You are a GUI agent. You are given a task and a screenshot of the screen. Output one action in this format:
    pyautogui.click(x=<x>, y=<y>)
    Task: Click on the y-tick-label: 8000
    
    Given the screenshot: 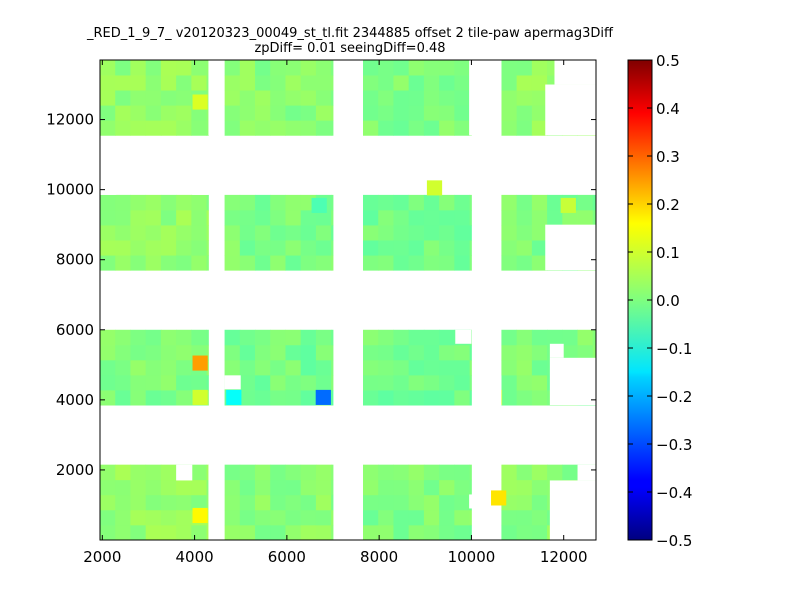 What is the action you would take?
    pyautogui.click(x=75, y=260)
    